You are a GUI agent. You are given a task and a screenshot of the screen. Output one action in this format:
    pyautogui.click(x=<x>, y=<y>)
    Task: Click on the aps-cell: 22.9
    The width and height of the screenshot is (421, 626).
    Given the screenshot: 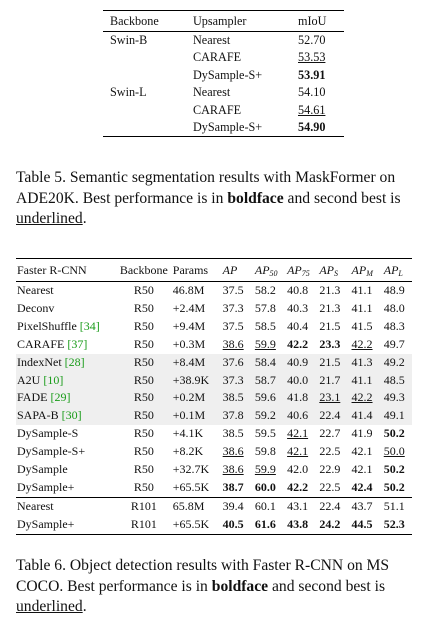 What is the action you would take?
    pyautogui.click(x=331, y=470)
    